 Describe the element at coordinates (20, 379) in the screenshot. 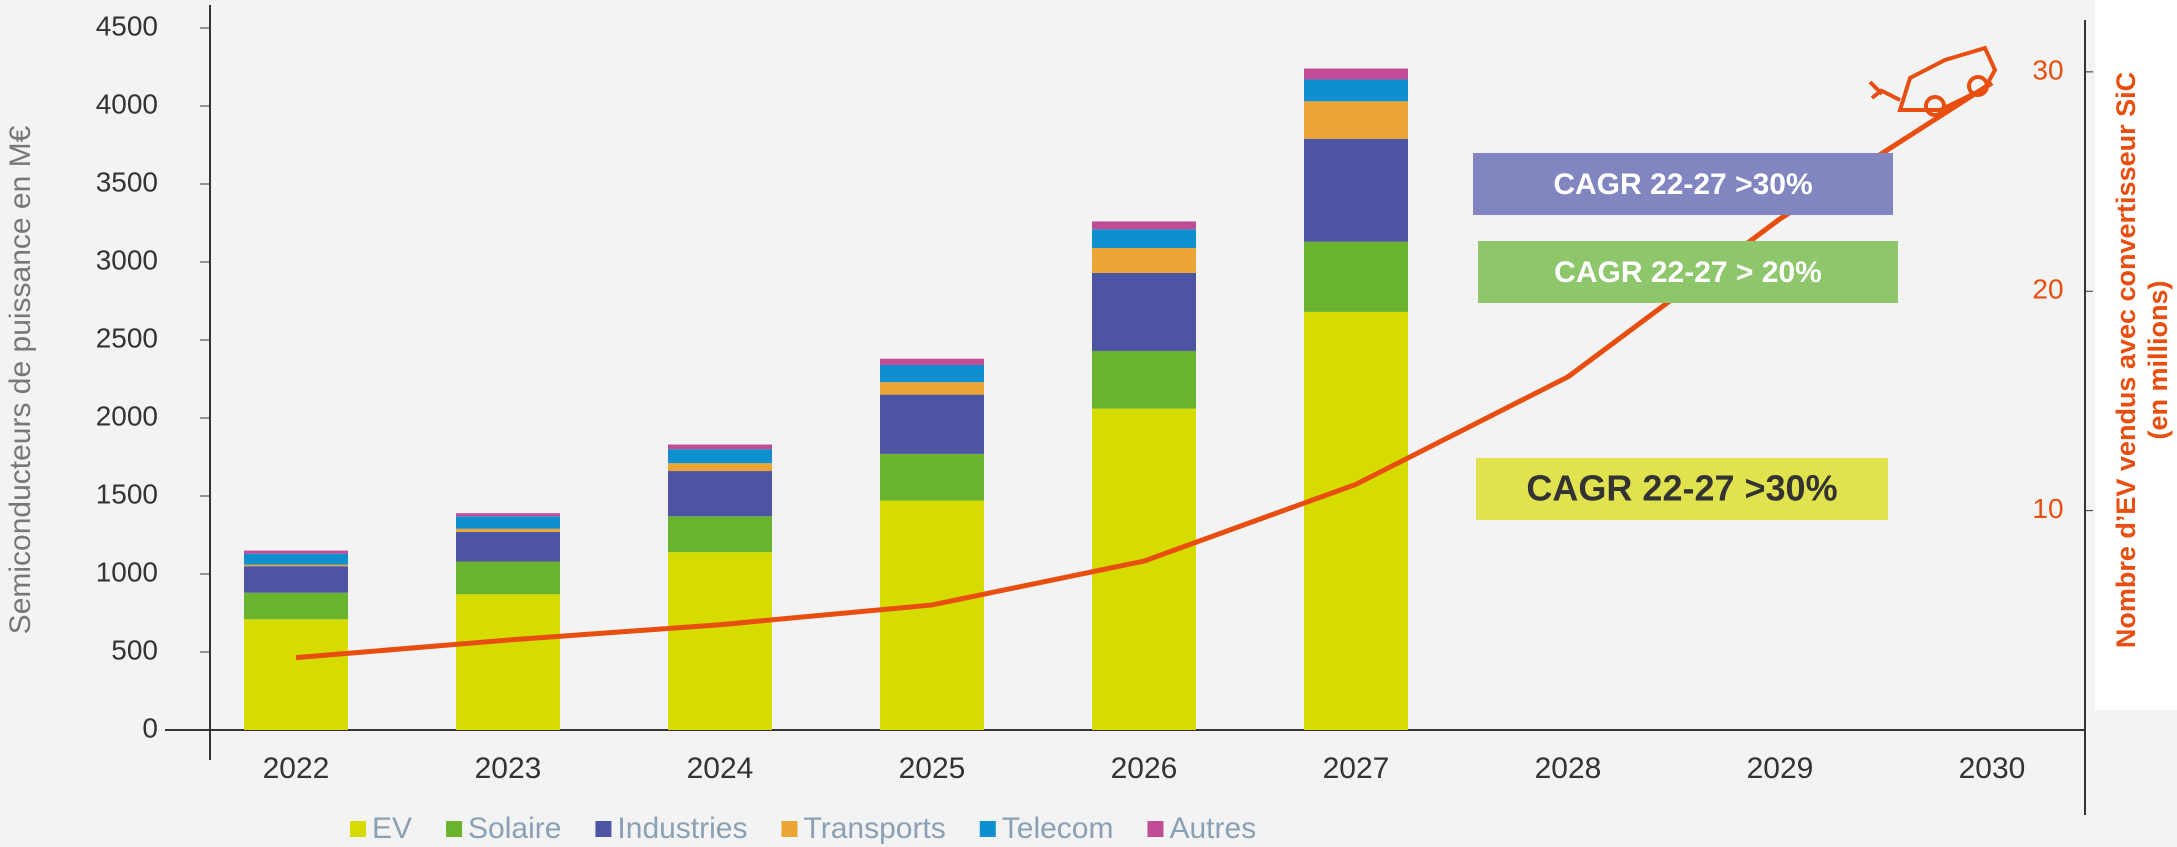

I see `y-axis-label: Semiconducteurs de puissance en M€` at that location.